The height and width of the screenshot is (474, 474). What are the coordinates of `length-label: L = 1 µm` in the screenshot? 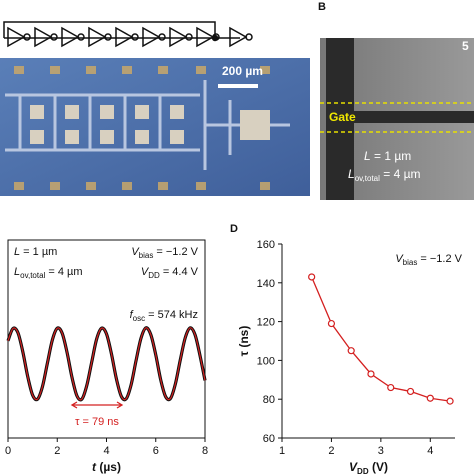 It's located at (387, 156).